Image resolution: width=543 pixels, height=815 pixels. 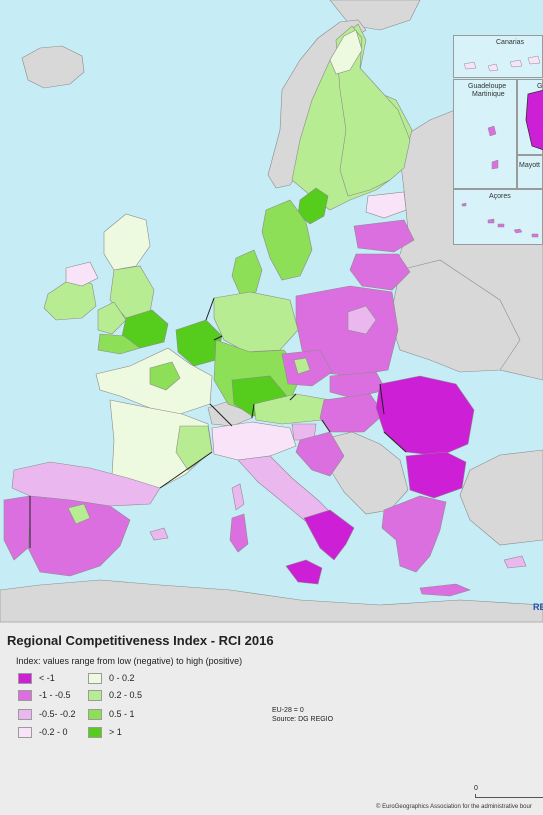 What do you see at coordinates (445, 590) in the screenshot?
I see `crete-island` at bounding box center [445, 590].